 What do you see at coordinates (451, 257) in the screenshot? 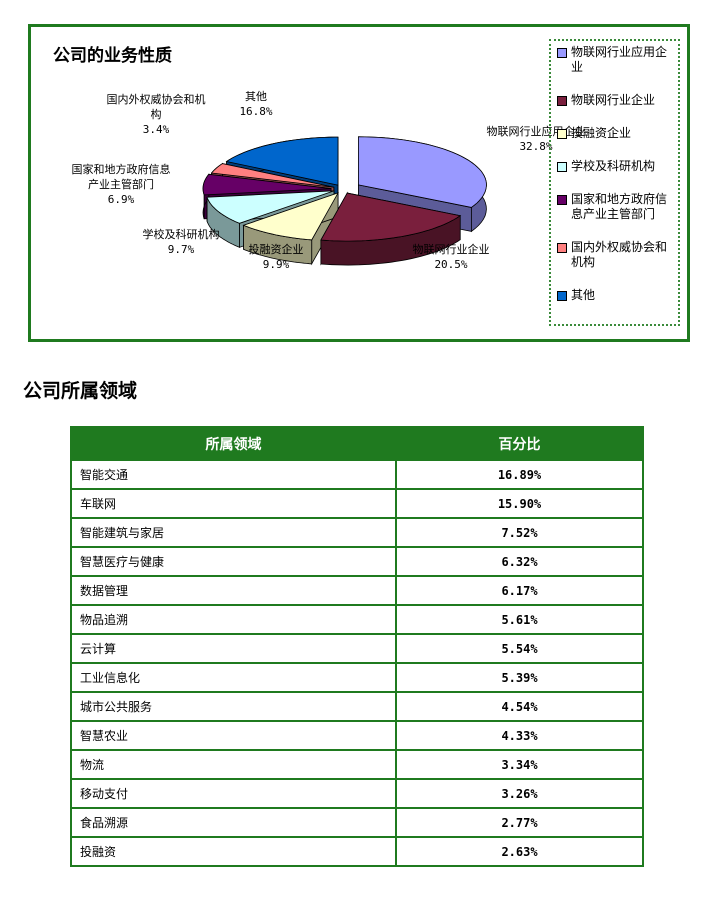
I see `slice-label: 物联网行业企业 20.5%` at bounding box center [451, 257].